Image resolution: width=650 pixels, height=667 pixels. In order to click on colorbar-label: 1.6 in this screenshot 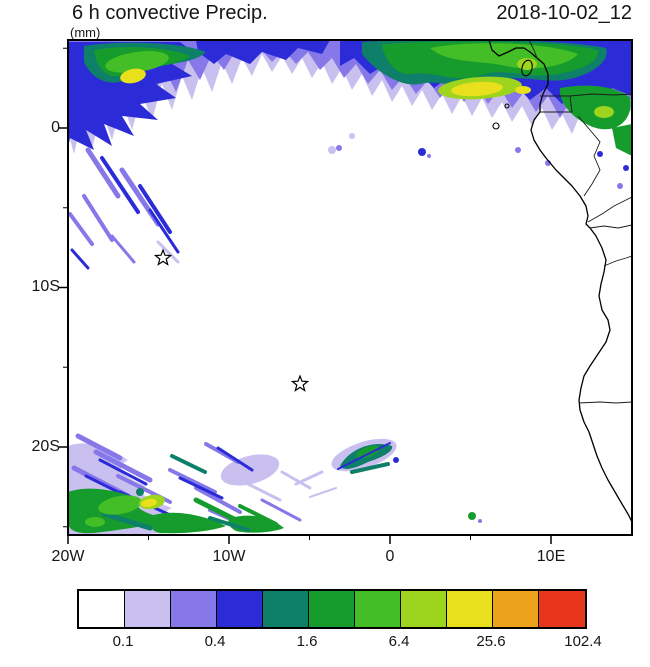, I will do `click(307, 641)`.